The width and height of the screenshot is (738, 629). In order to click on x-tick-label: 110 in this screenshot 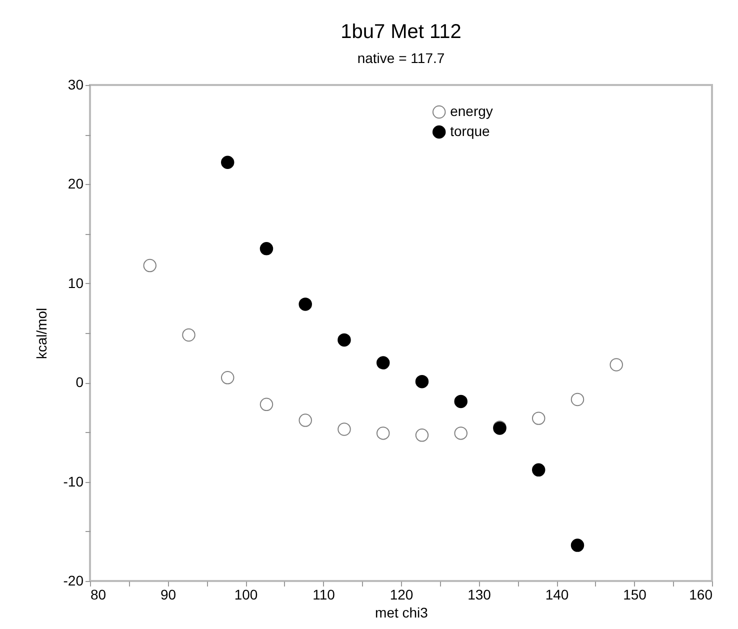, I will do `click(324, 594)`.